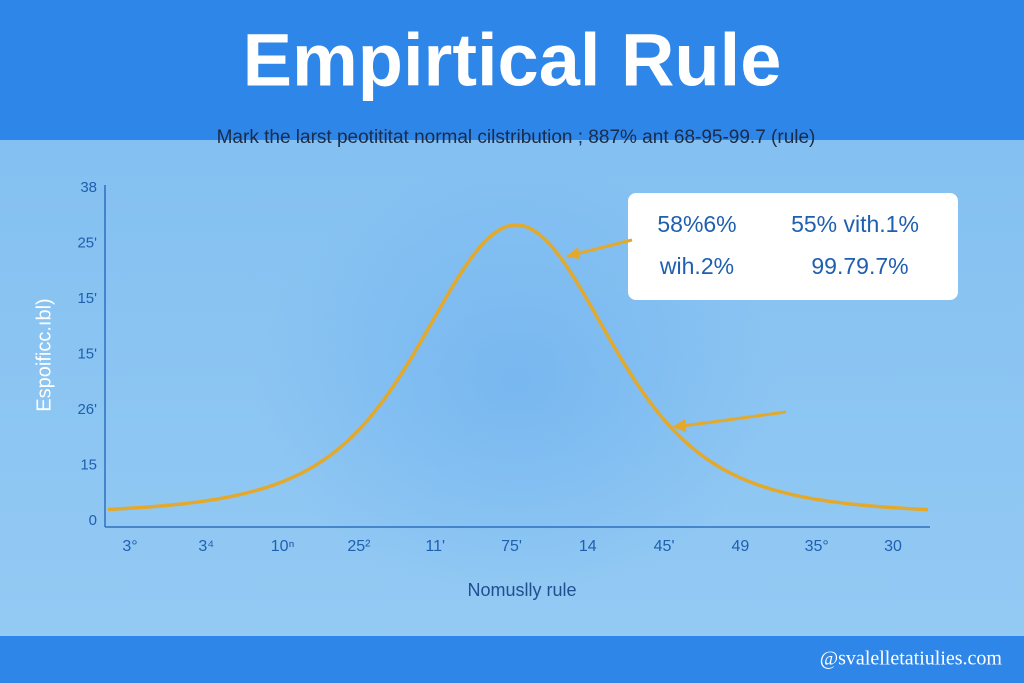 This screenshot has width=1024, height=683. What do you see at coordinates (741, 546) in the screenshot?
I see `x-axis-label: 49` at bounding box center [741, 546].